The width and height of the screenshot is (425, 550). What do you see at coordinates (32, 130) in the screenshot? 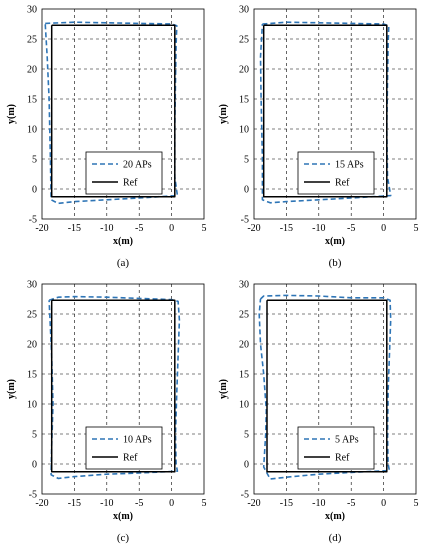
I see `chart-a-ytick-label: 10` at bounding box center [32, 130].